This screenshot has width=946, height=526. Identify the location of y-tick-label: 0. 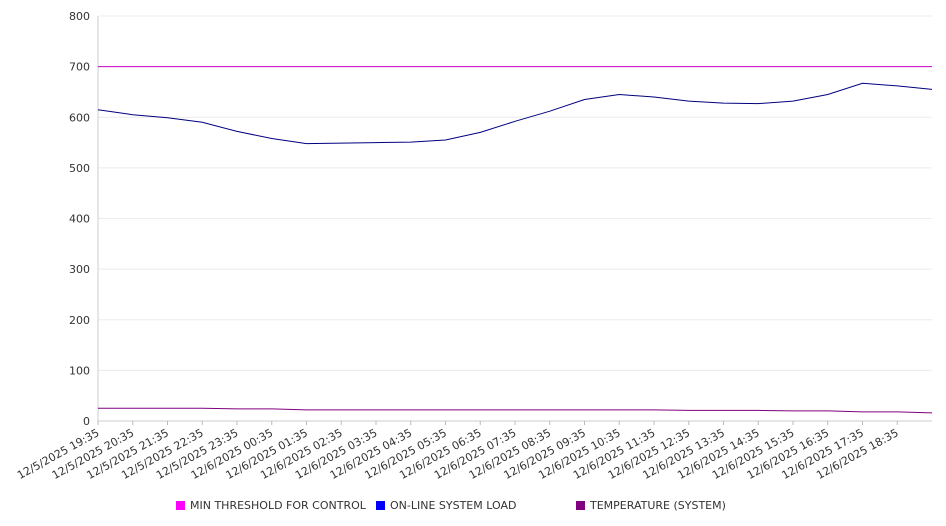
(86, 421).